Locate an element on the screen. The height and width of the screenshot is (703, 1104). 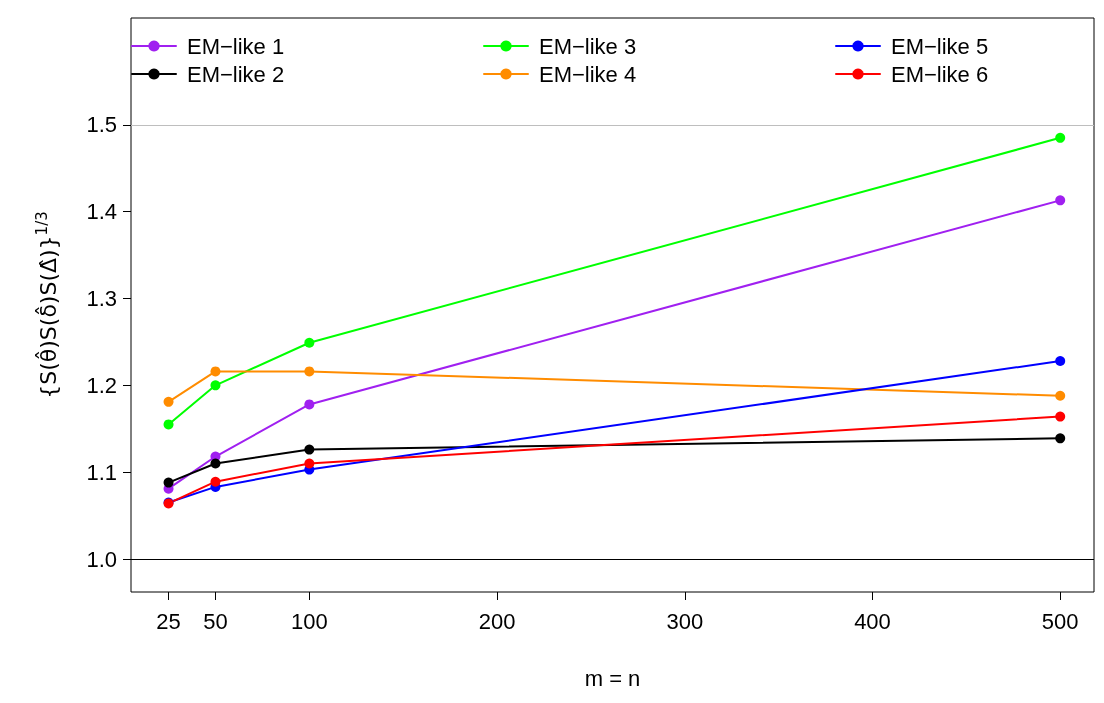
legend-label: EM−like 2 is located at coordinates (236, 74).